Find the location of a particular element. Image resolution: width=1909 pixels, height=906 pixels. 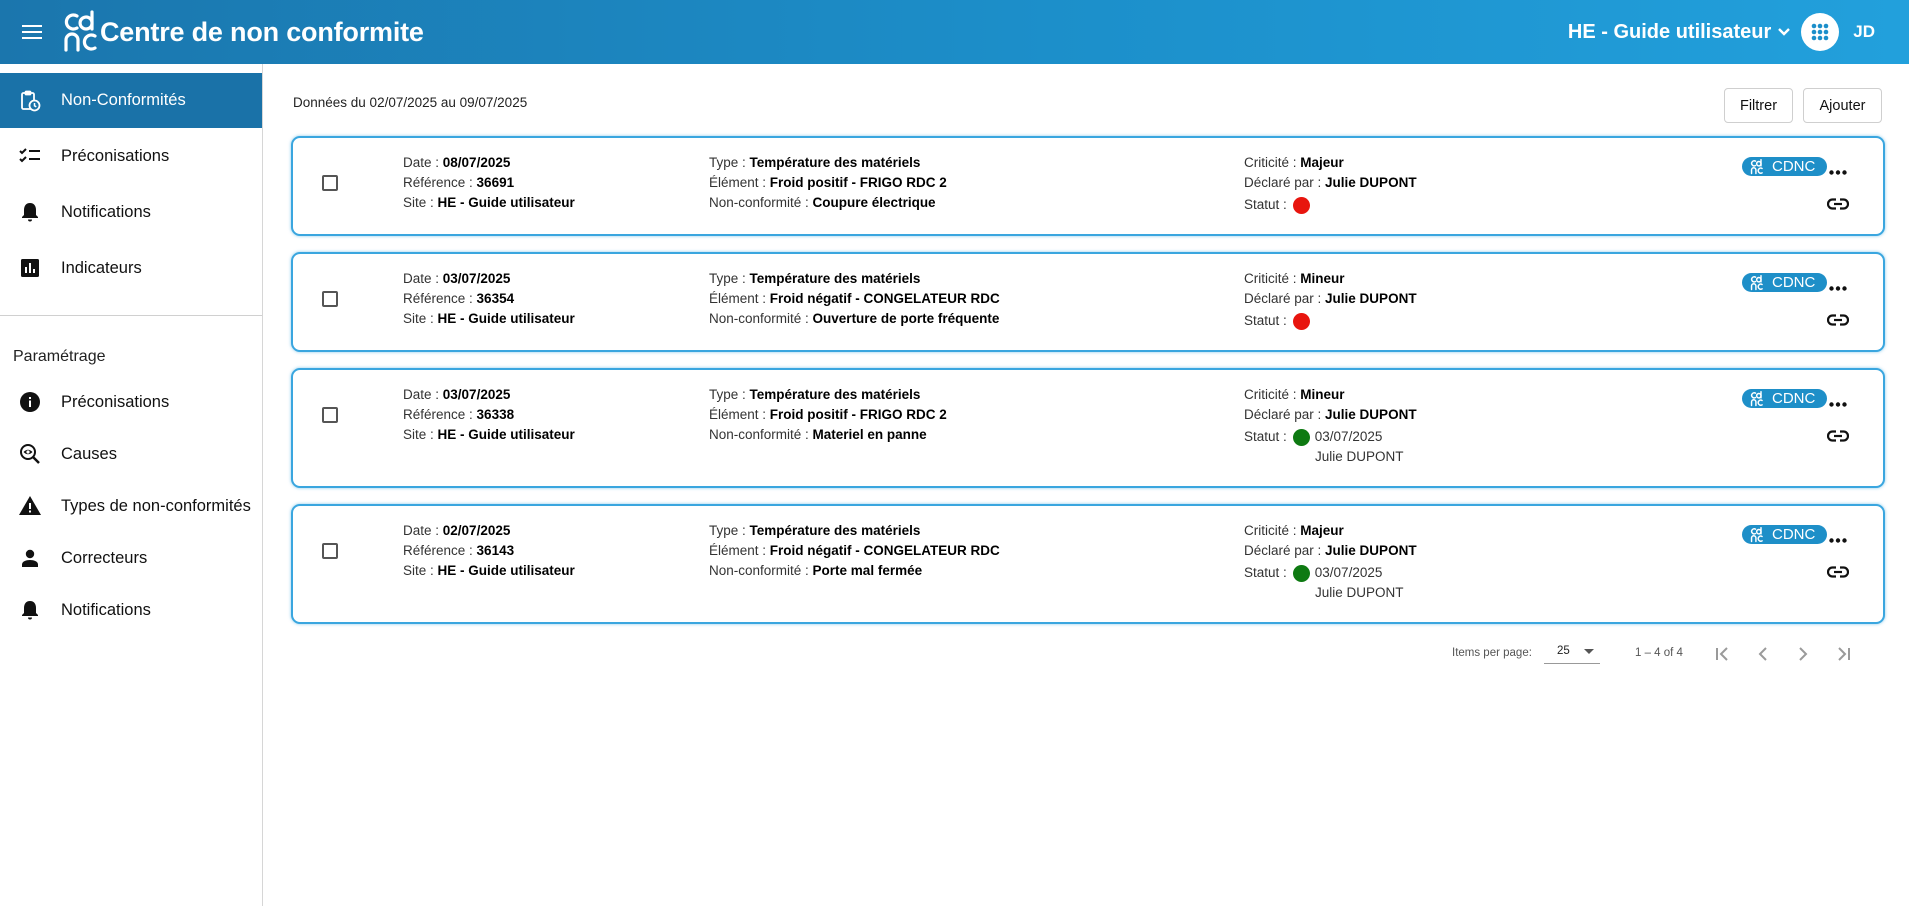

last-page-icon is located at coordinates (1844, 654).